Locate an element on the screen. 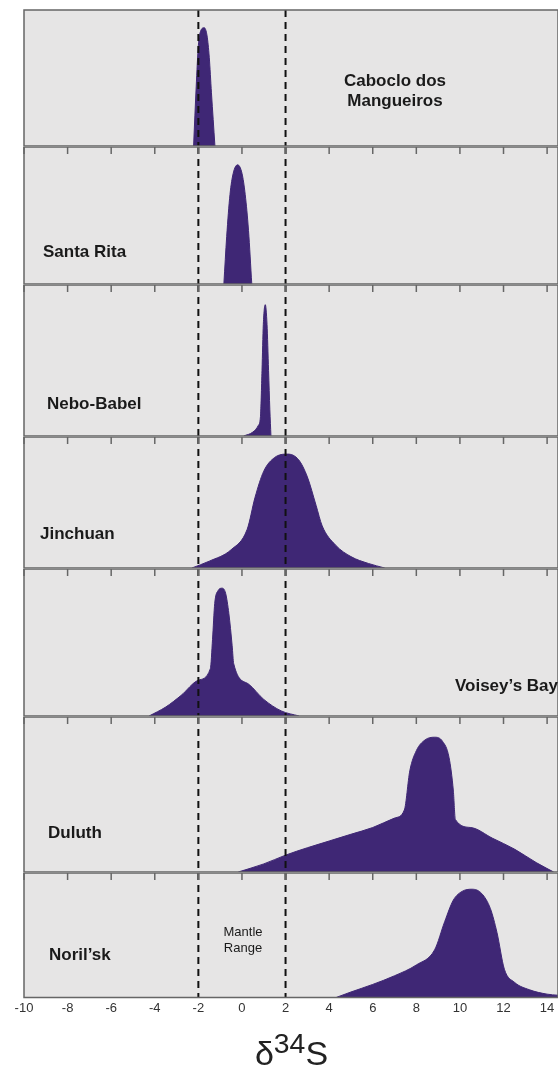 The width and height of the screenshot is (558, 1066). x-tick-label: 8 is located at coordinates (416, 1007).